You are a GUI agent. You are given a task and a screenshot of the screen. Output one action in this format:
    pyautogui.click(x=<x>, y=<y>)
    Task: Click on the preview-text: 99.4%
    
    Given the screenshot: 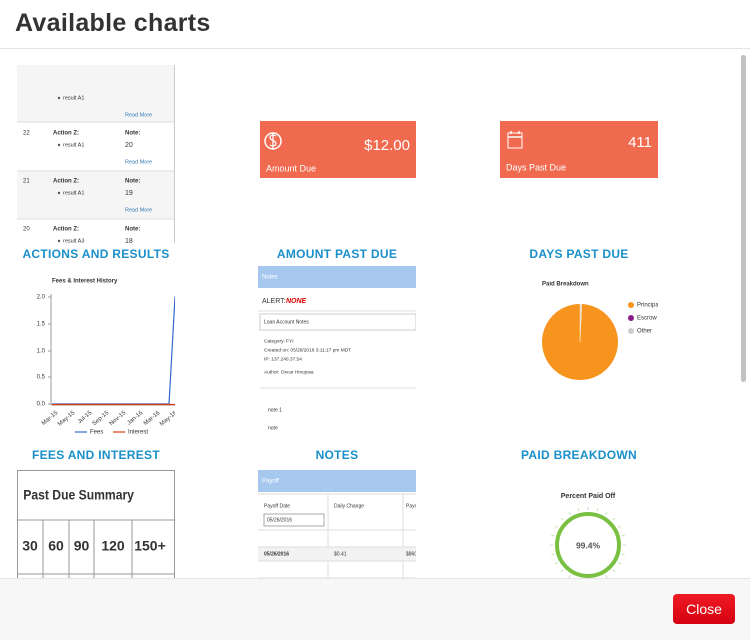 What is the action you would take?
    pyautogui.click(x=588, y=545)
    